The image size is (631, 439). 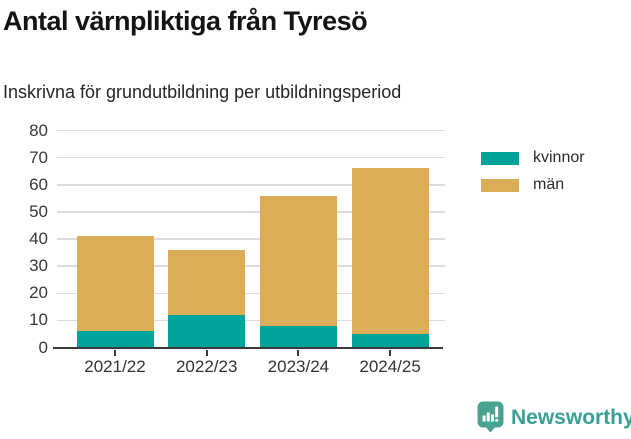 What do you see at coordinates (206, 352) in the screenshot?
I see `x-axis-tick-2022/23` at bounding box center [206, 352].